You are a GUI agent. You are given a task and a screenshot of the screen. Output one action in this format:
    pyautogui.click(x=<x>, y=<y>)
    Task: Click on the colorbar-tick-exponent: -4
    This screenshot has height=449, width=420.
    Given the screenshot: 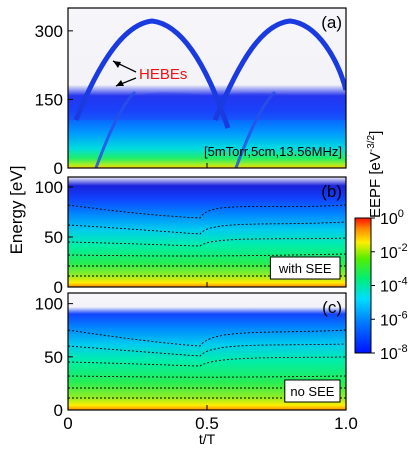 What is the action you would take?
    pyautogui.click(x=403, y=282)
    